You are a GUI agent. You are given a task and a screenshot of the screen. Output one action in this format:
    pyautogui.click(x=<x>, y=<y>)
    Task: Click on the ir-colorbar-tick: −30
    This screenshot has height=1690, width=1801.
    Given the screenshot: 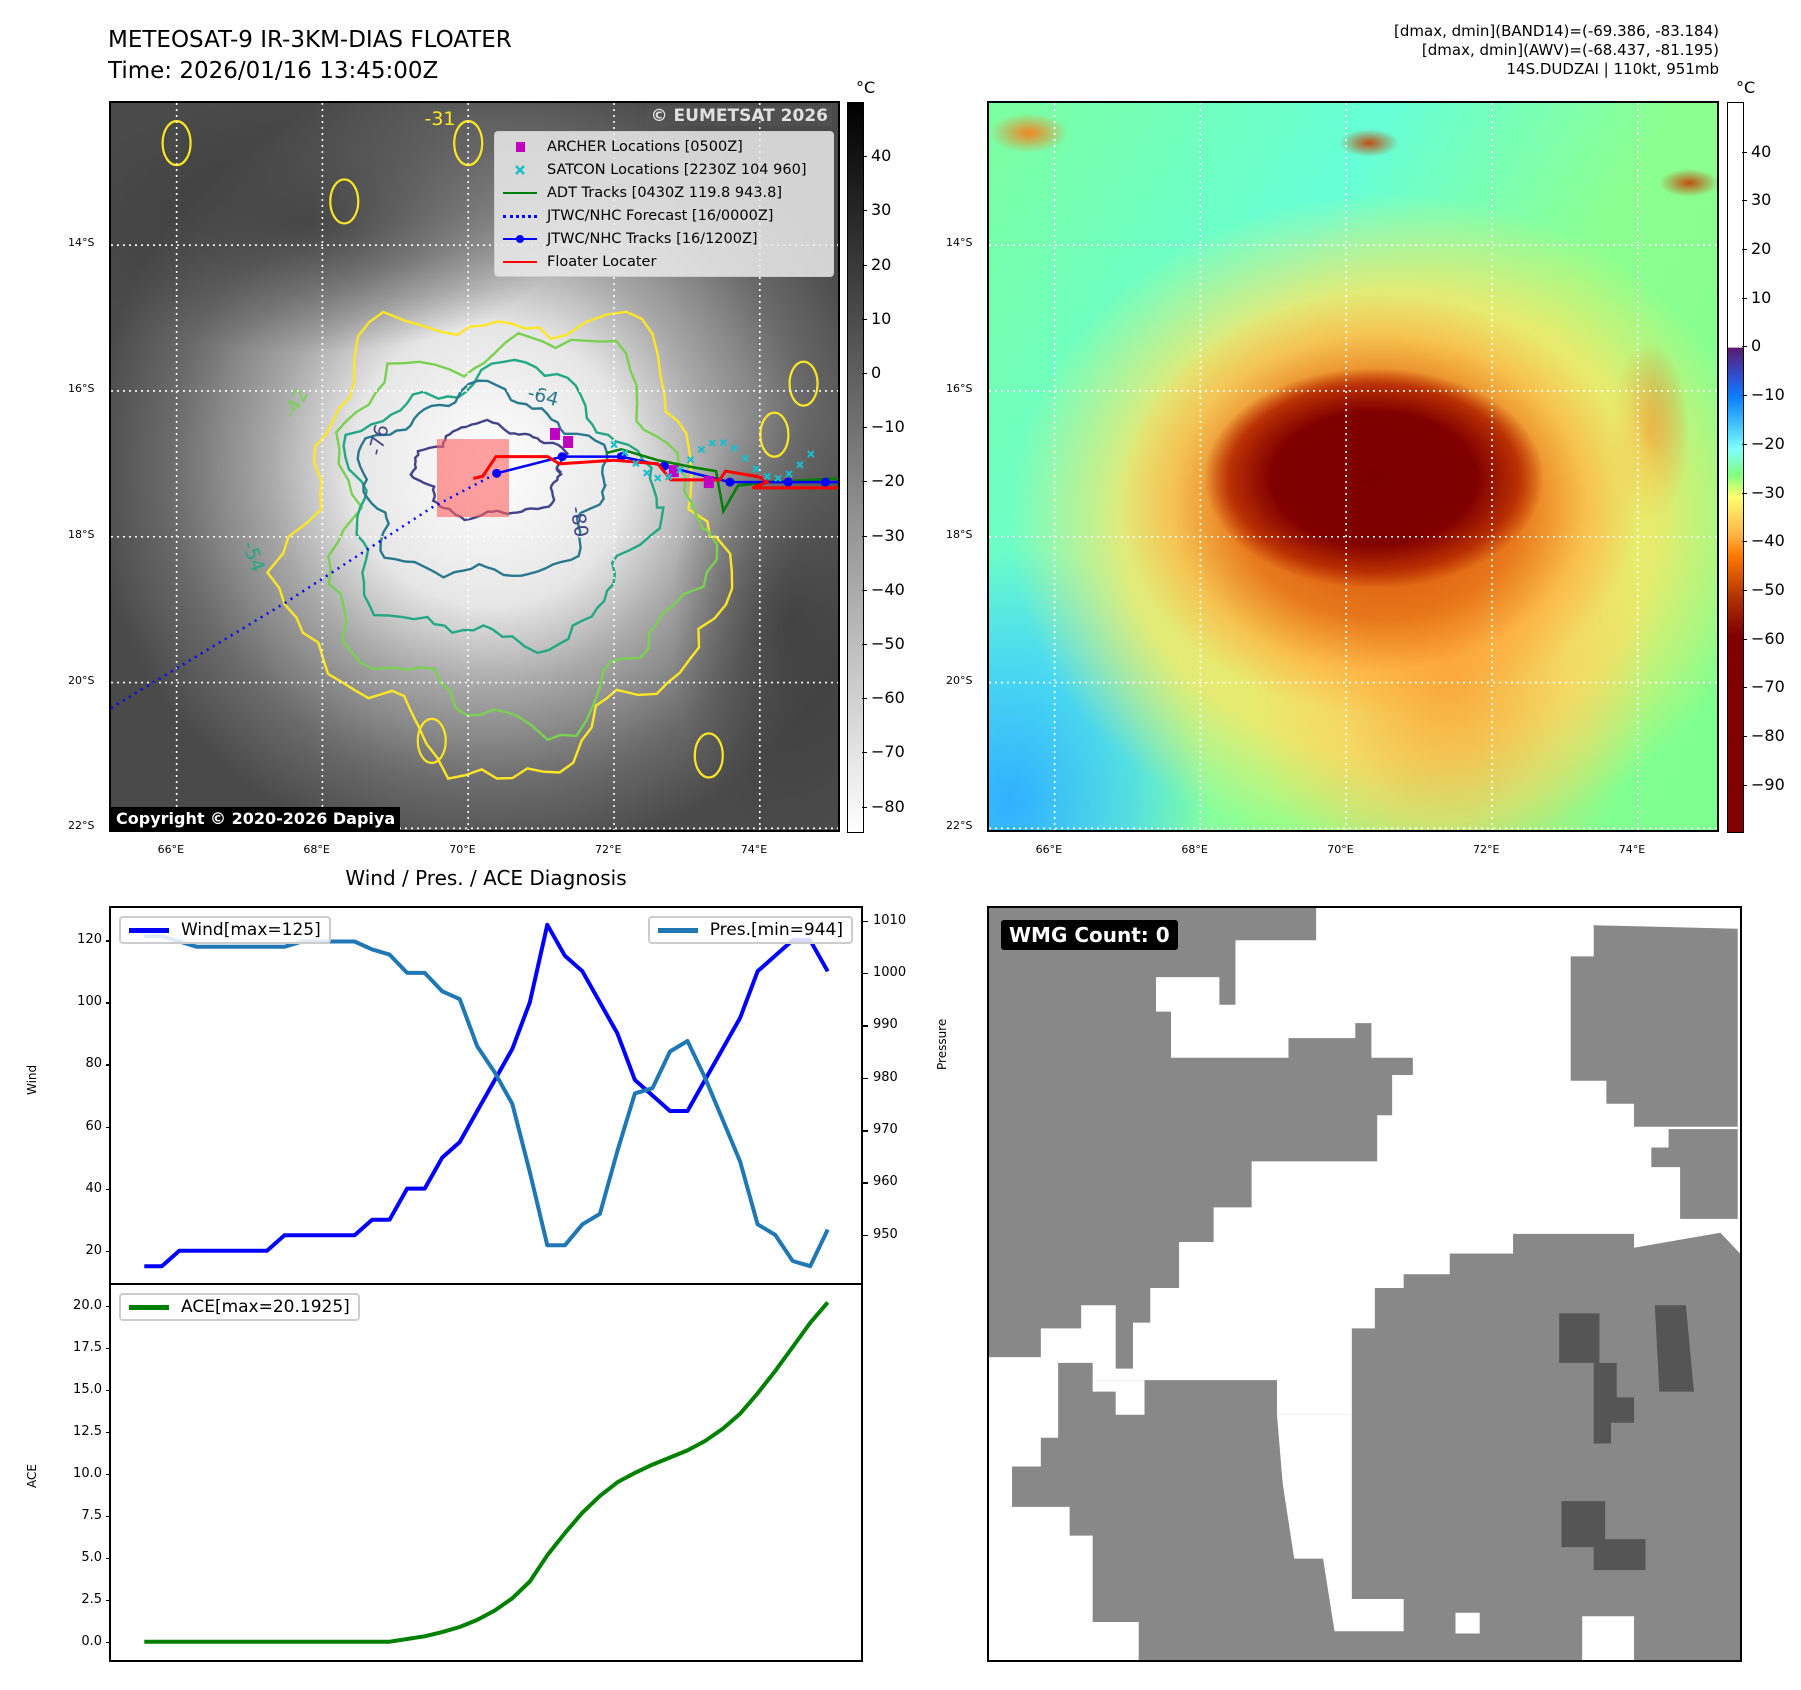 What is the action you would take?
    pyautogui.click(x=888, y=535)
    